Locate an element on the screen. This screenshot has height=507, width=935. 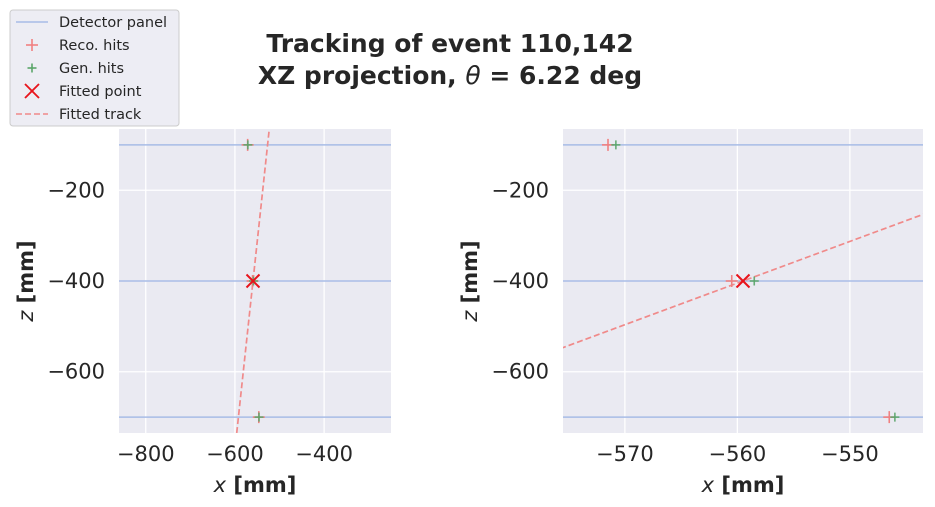
legend-gen-hits-symbol is located at coordinates (32, 68).